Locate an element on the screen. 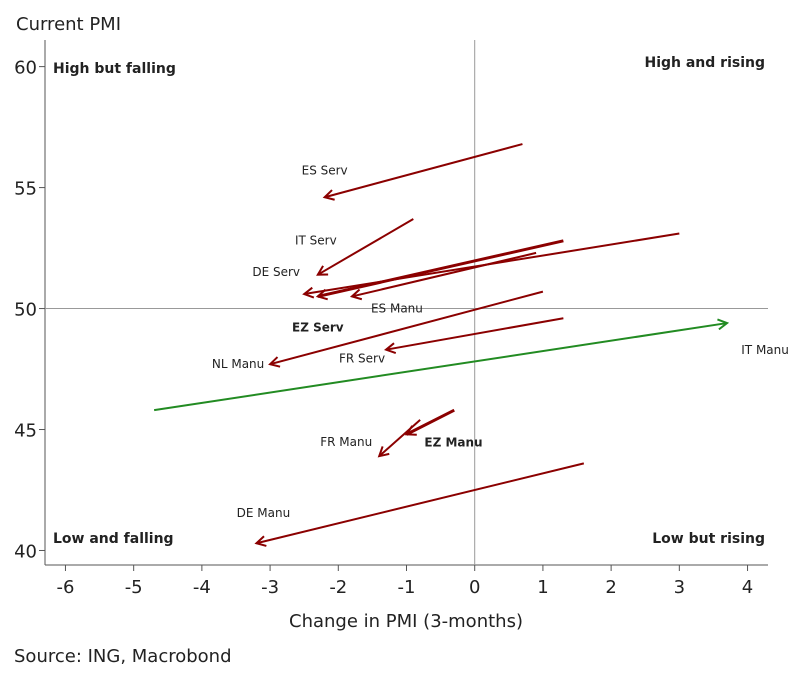 This screenshot has height=685, width=800. x-tick-label: 2 is located at coordinates (610, 587).